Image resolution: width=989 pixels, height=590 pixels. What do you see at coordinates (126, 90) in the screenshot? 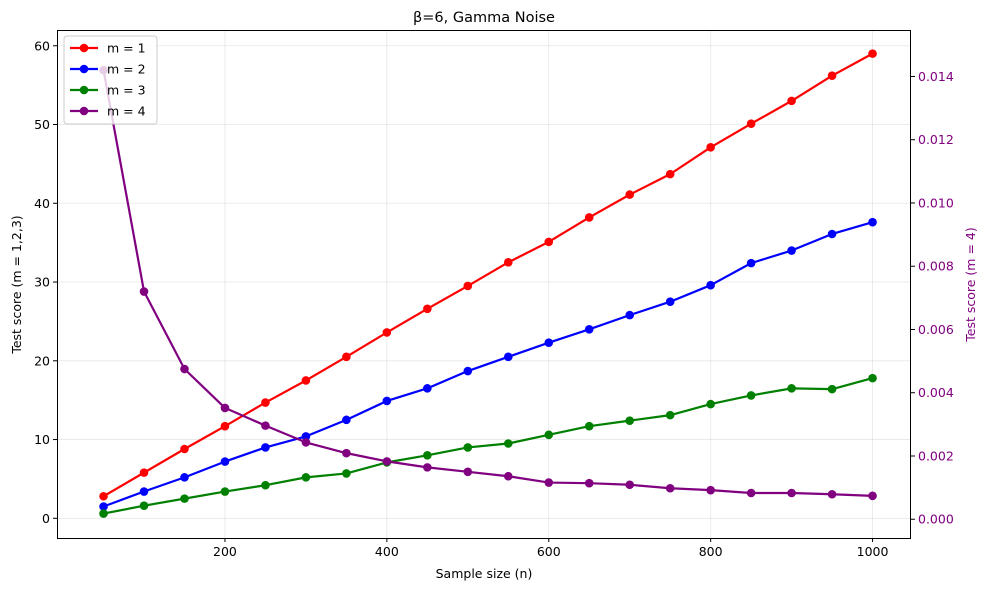
I see `legend-label-m3: m = 3` at bounding box center [126, 90].